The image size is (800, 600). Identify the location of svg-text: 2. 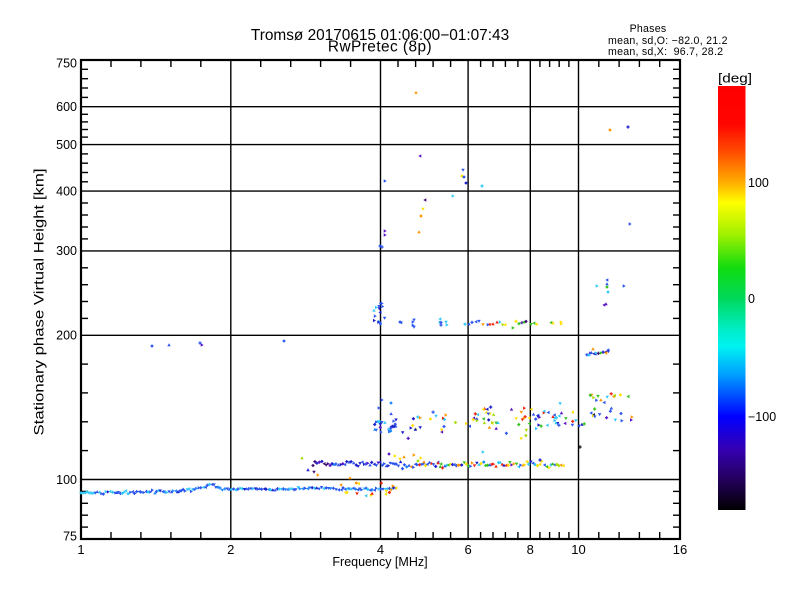
(230, 549).